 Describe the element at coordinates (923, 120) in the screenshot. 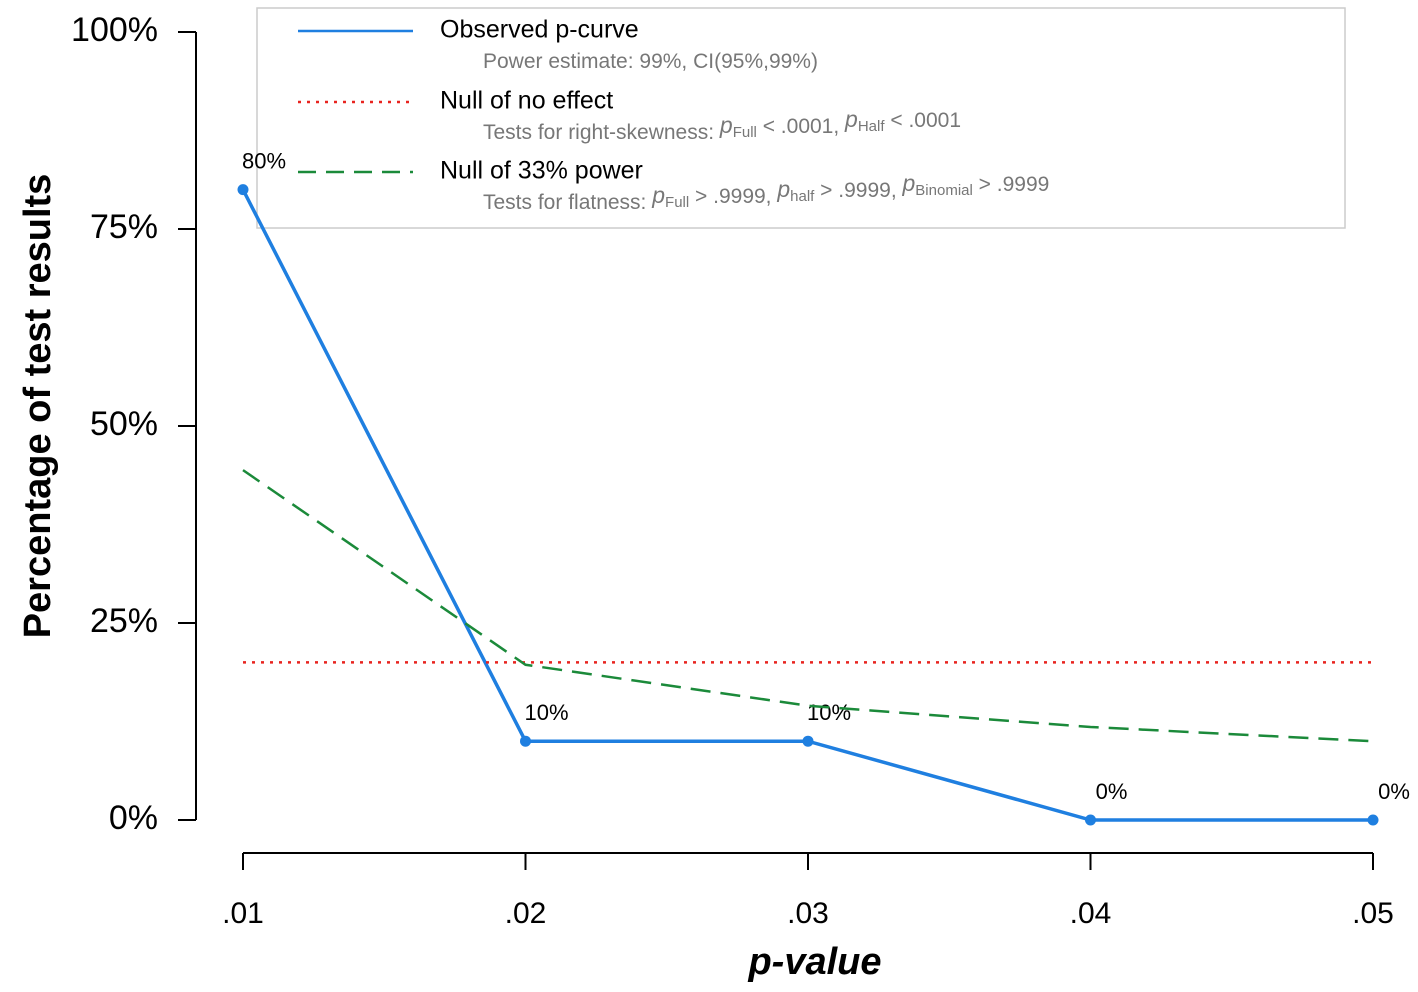

I see `note-text: < .0001` at that location.